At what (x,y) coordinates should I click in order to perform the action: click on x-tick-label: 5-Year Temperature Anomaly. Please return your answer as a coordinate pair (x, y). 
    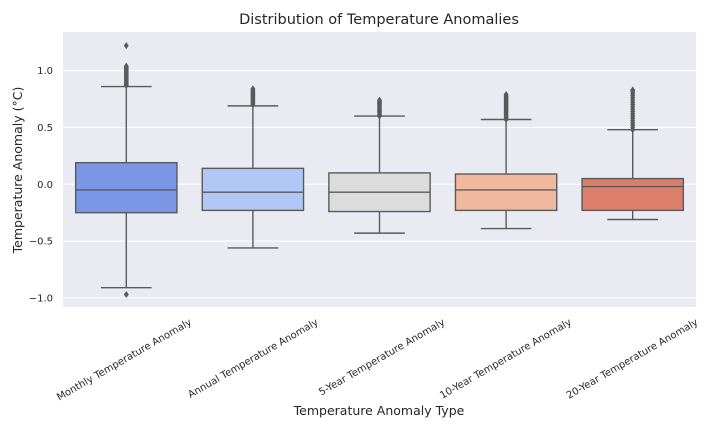
    Looking at the image, I should click on (382, 357).